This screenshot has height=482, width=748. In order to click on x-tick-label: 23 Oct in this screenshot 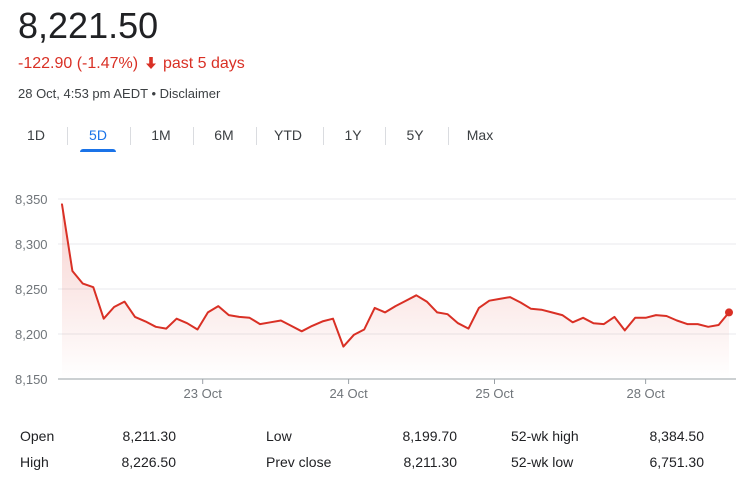, I will do `click(203, 393)`.